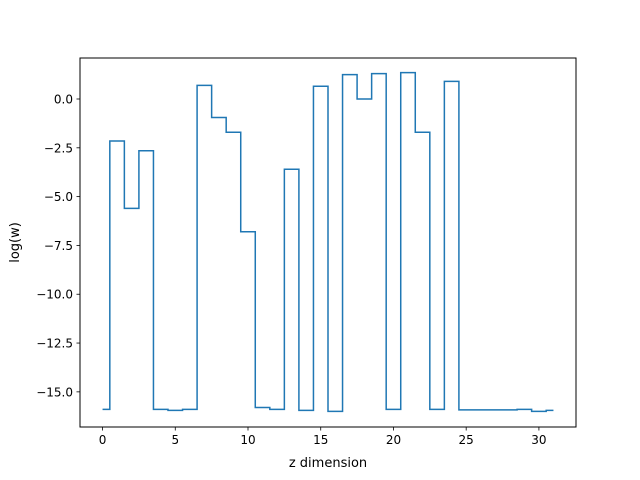  I want to click on y-tick-label: 0.0, so click(63, 100).